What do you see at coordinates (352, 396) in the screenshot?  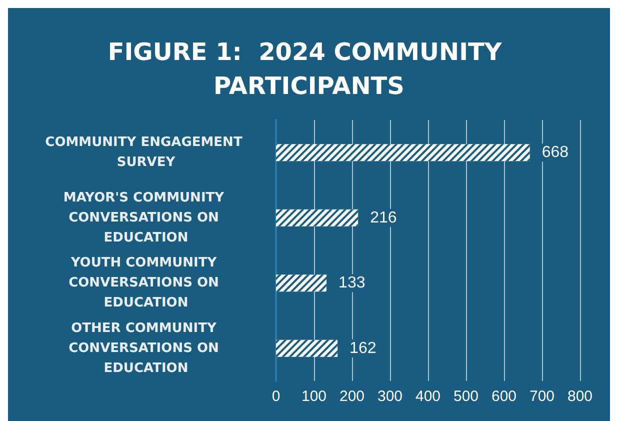 I see `x-tick-label: 200` at bounding box center [352, 396].